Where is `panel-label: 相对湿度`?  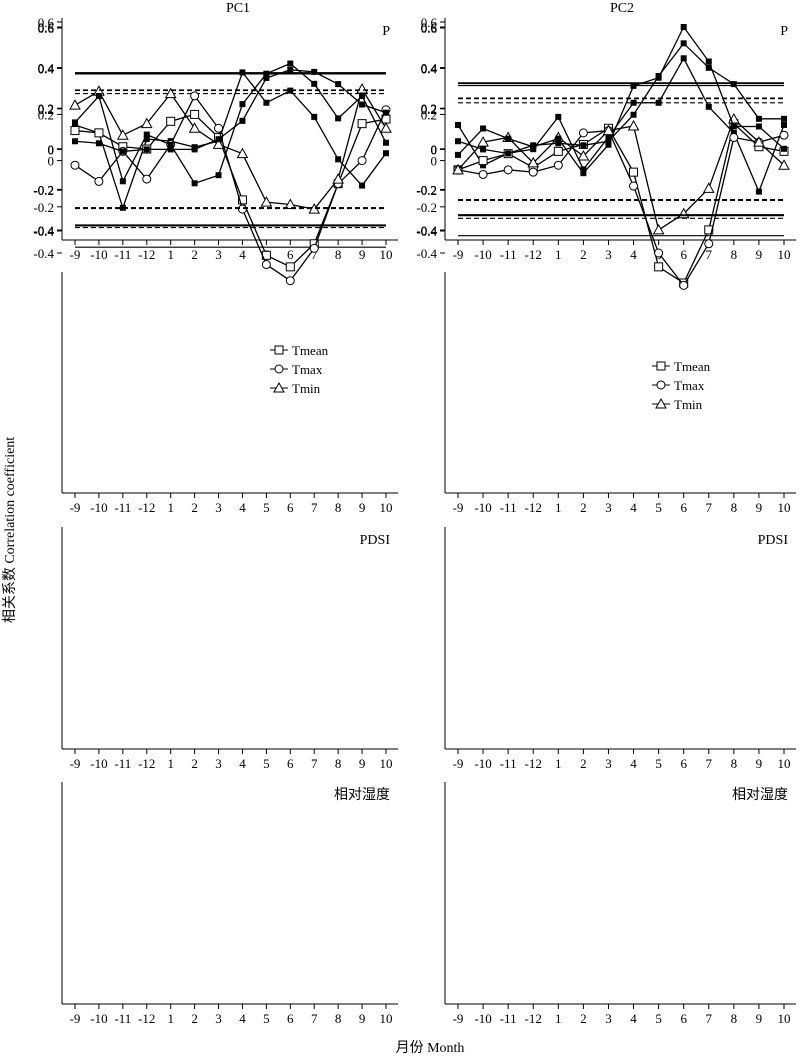
panel-label: 相对湿度 is located at coordinates (760, 795).